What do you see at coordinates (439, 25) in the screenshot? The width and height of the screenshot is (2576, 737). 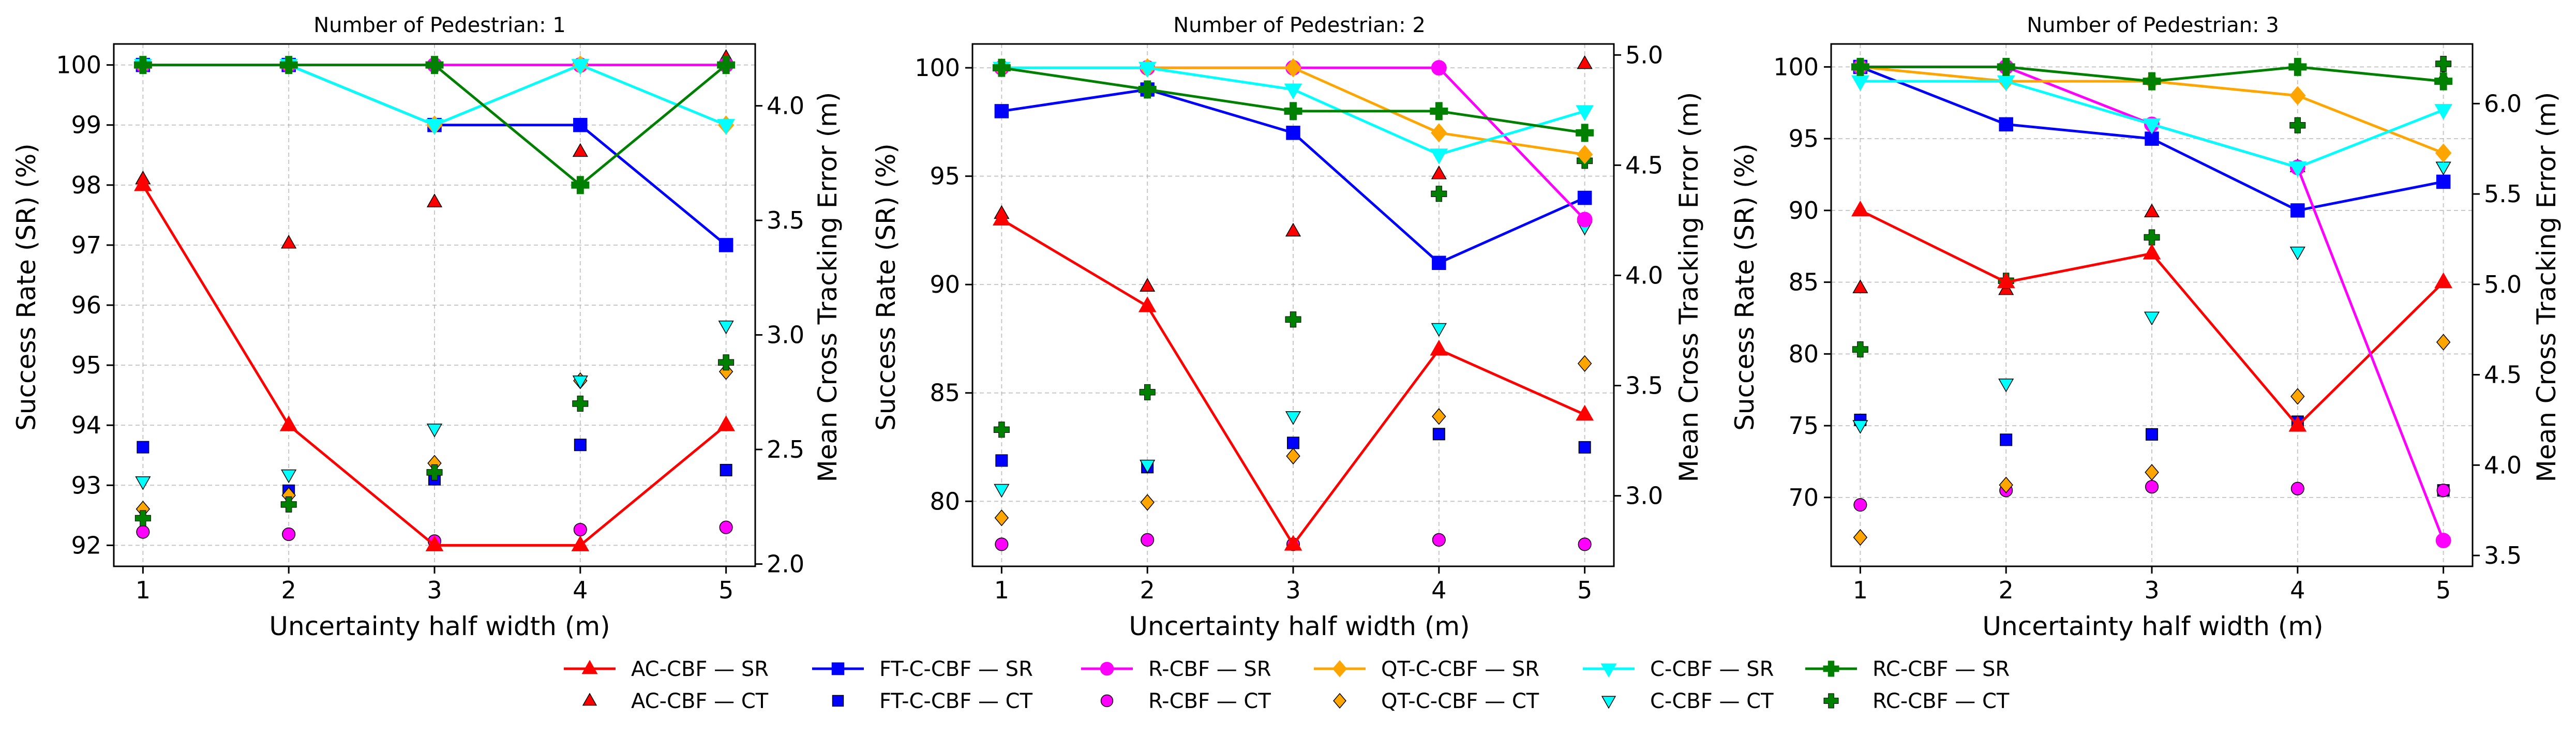 I see `subplot-title: Number of Pedestrian: 1` at bounding box center [439, 25].